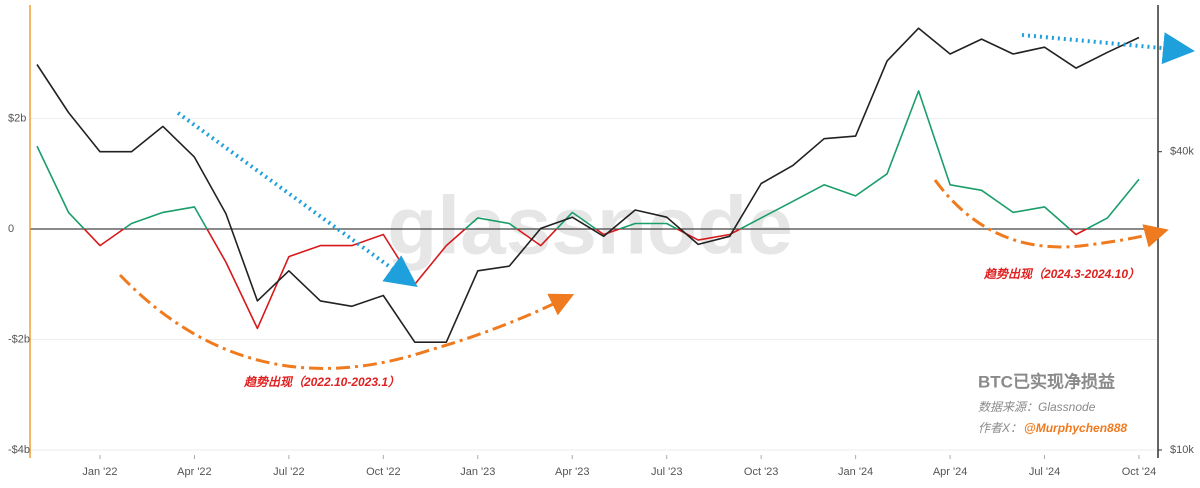 This screenshot has height=488, width=1200. I want to click on y-tick-label: 0, so click(11, 229).